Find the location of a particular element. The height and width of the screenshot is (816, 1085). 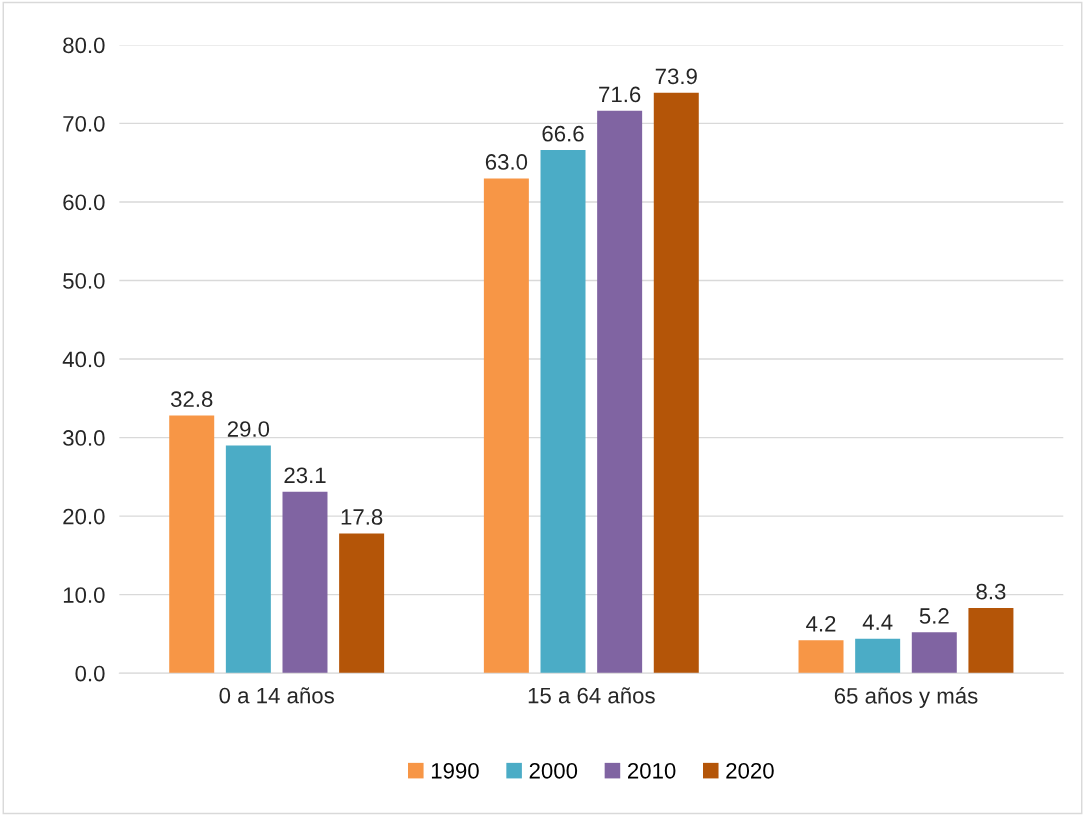

y-tick-label: 70.0 is located at coordinates (84, 123).